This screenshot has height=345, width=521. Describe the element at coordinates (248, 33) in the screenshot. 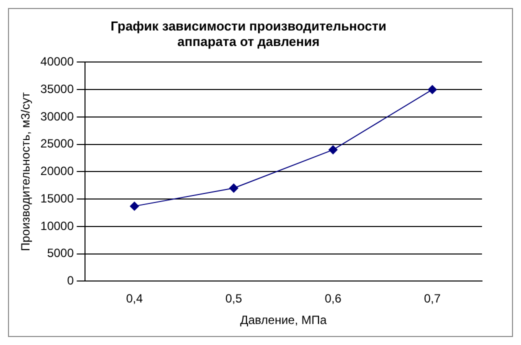

I see `chart-title: График зависимости производительности аппарата от давления` at that location.